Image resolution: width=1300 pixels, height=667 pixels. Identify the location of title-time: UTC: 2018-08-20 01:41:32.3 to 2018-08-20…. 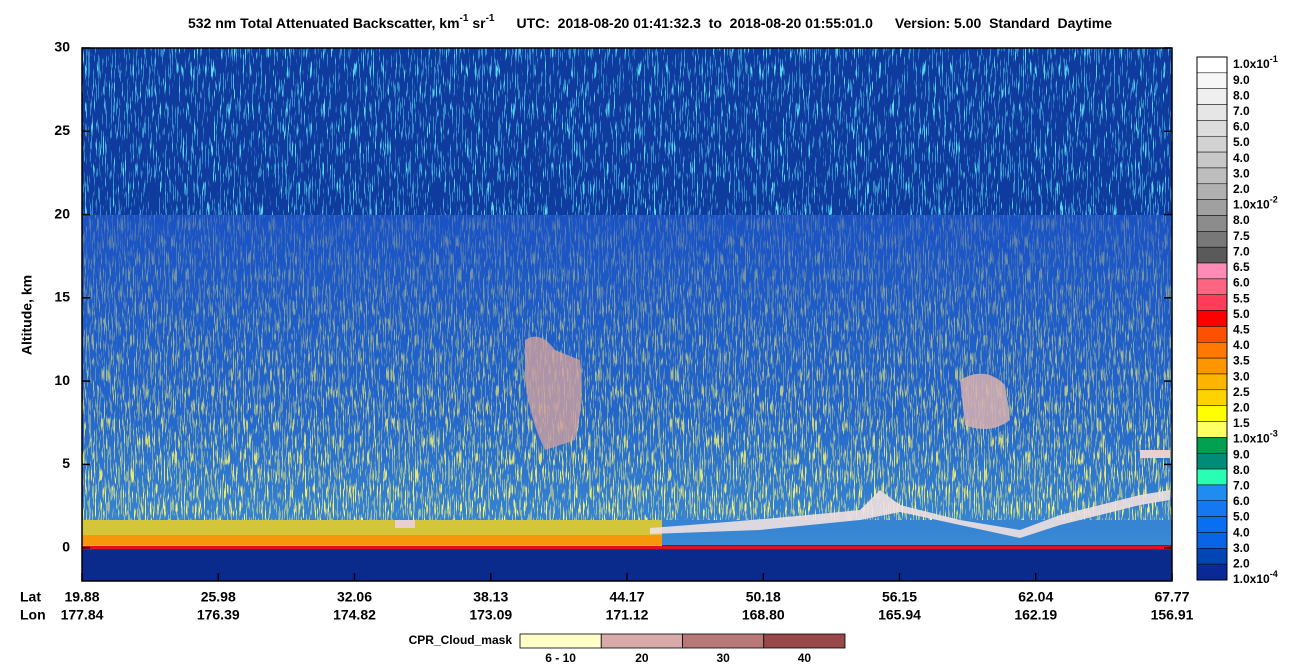
(694, 23).